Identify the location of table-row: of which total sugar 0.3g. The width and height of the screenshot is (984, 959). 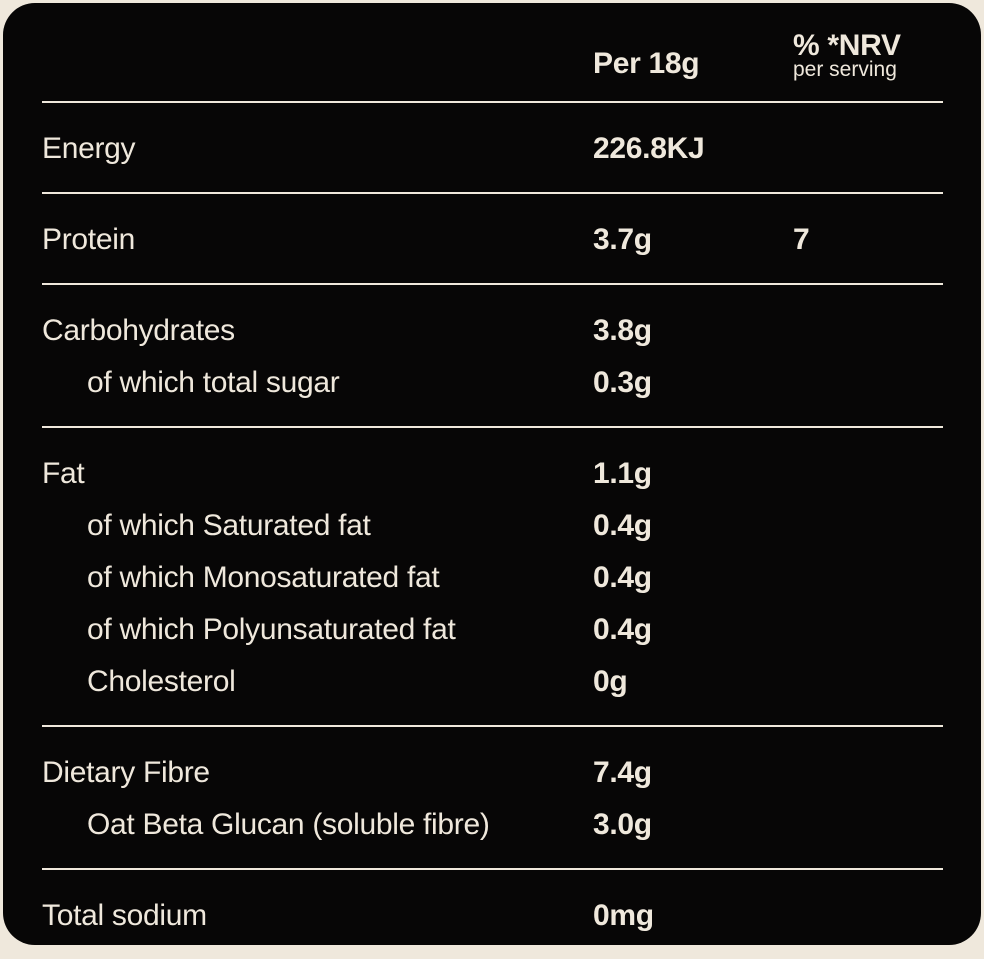
(492, 383).